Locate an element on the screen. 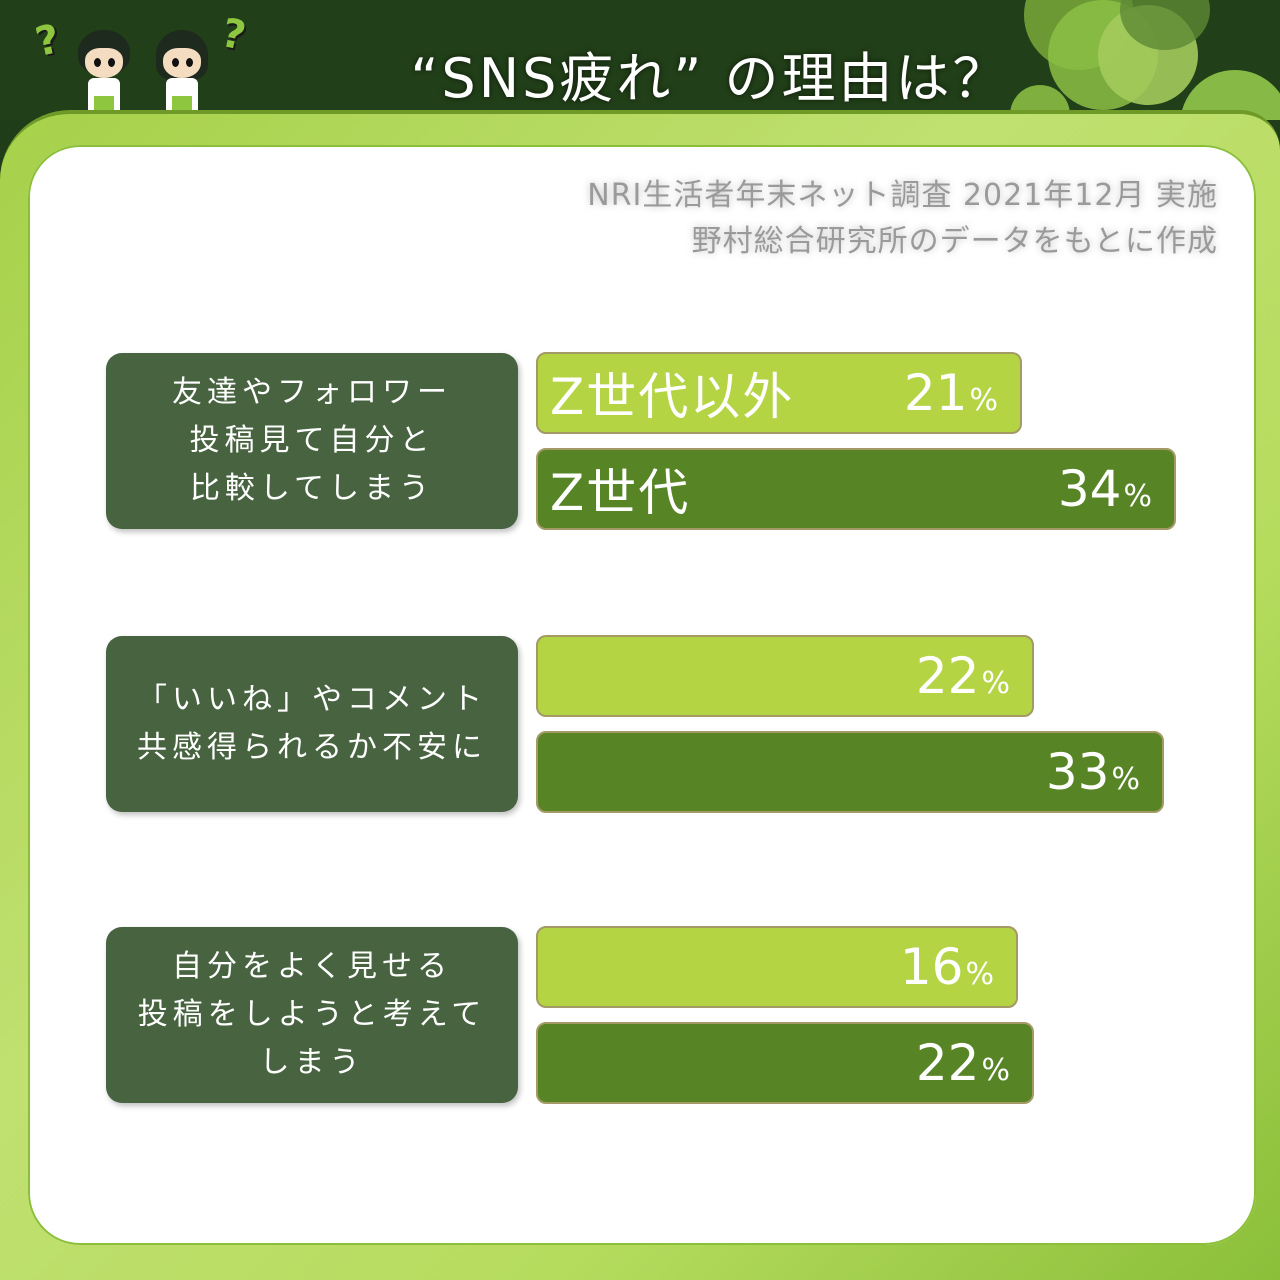 The width and height of the screenshot is (1280, 1280). percent-value: 34% is located at coordinates (1104, 489).